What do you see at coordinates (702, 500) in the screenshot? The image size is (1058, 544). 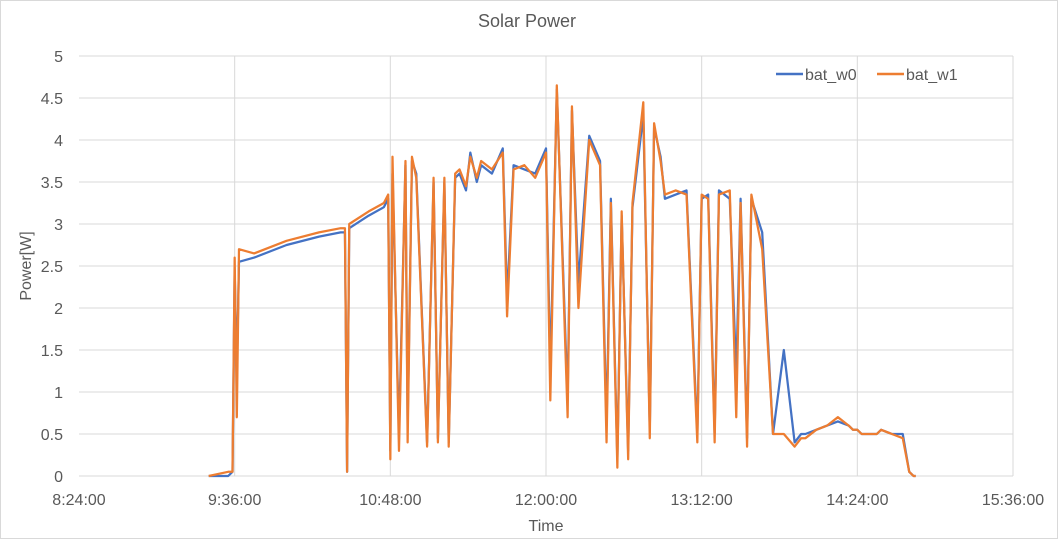 I see `x-tick-label: 13:12:00` at bounding box center [702, 500].